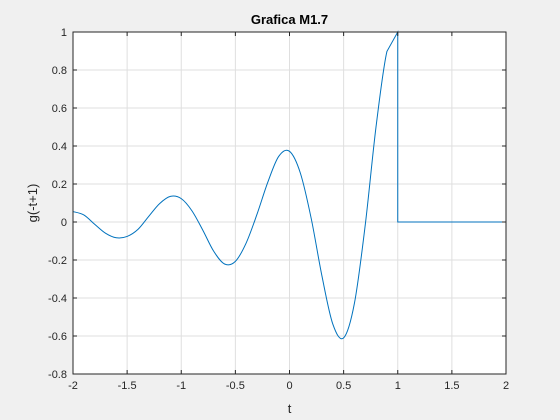  I want to click on y-tick-label: -0.8, so click(57, 375).